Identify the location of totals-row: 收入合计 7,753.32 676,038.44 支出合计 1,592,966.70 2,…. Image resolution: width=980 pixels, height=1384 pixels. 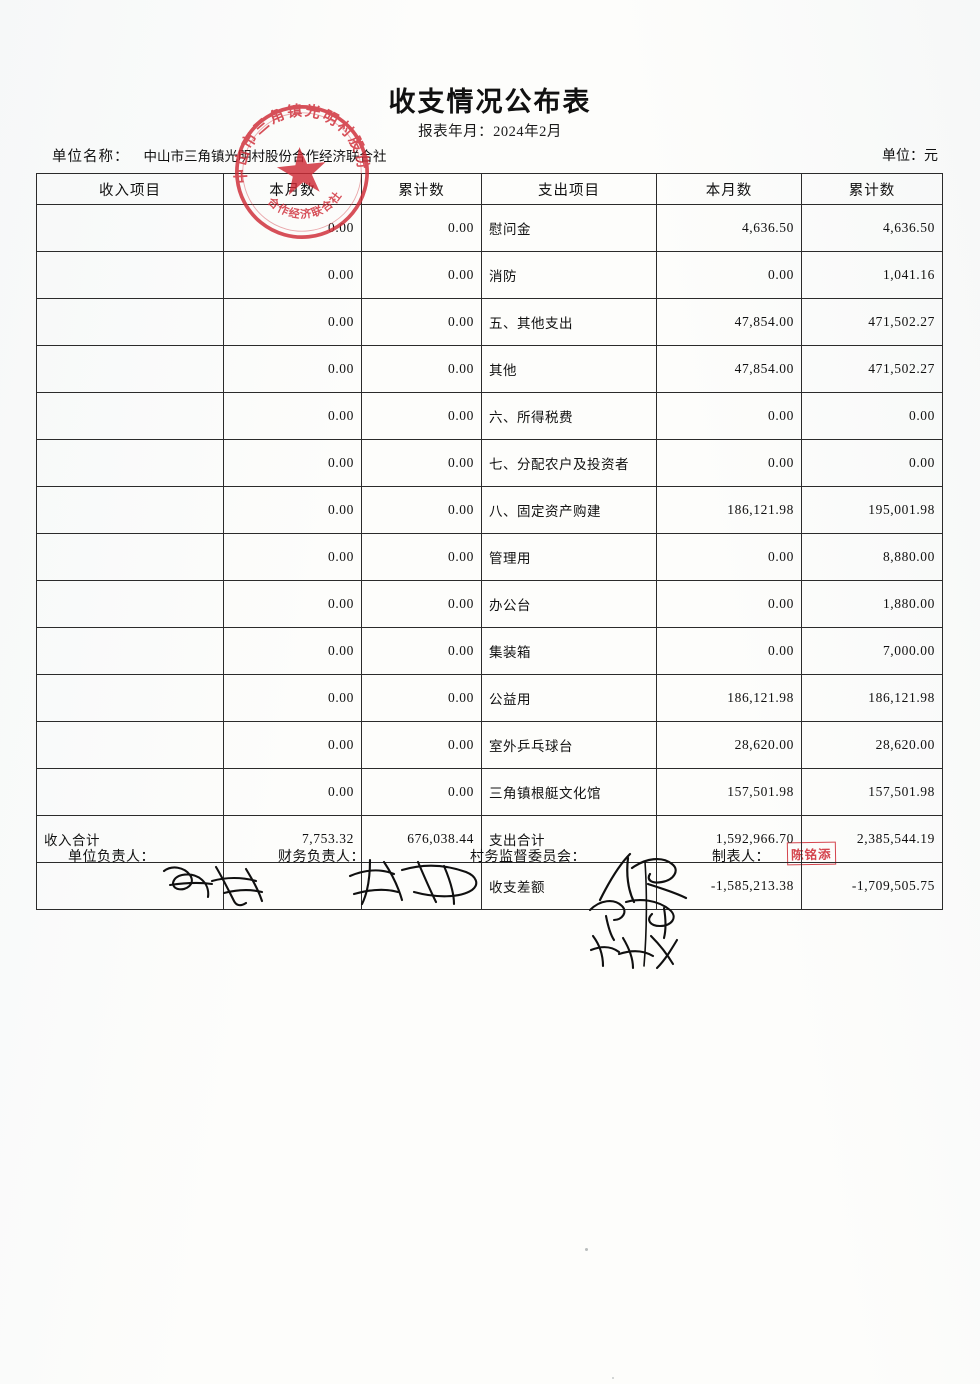
(489, 839).